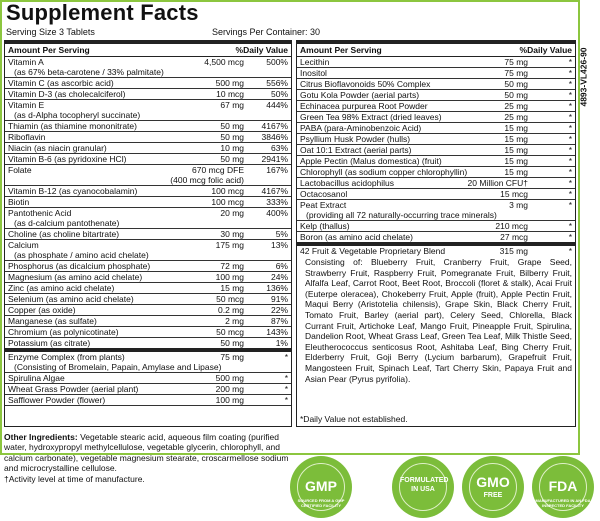 This screenshot has height=521, width=600. What do you see at coordinates (356, 237) in the screenshot?
I see `nutrient-name: Boron (as amino acid chelate)` at bounding box center [356, 237].